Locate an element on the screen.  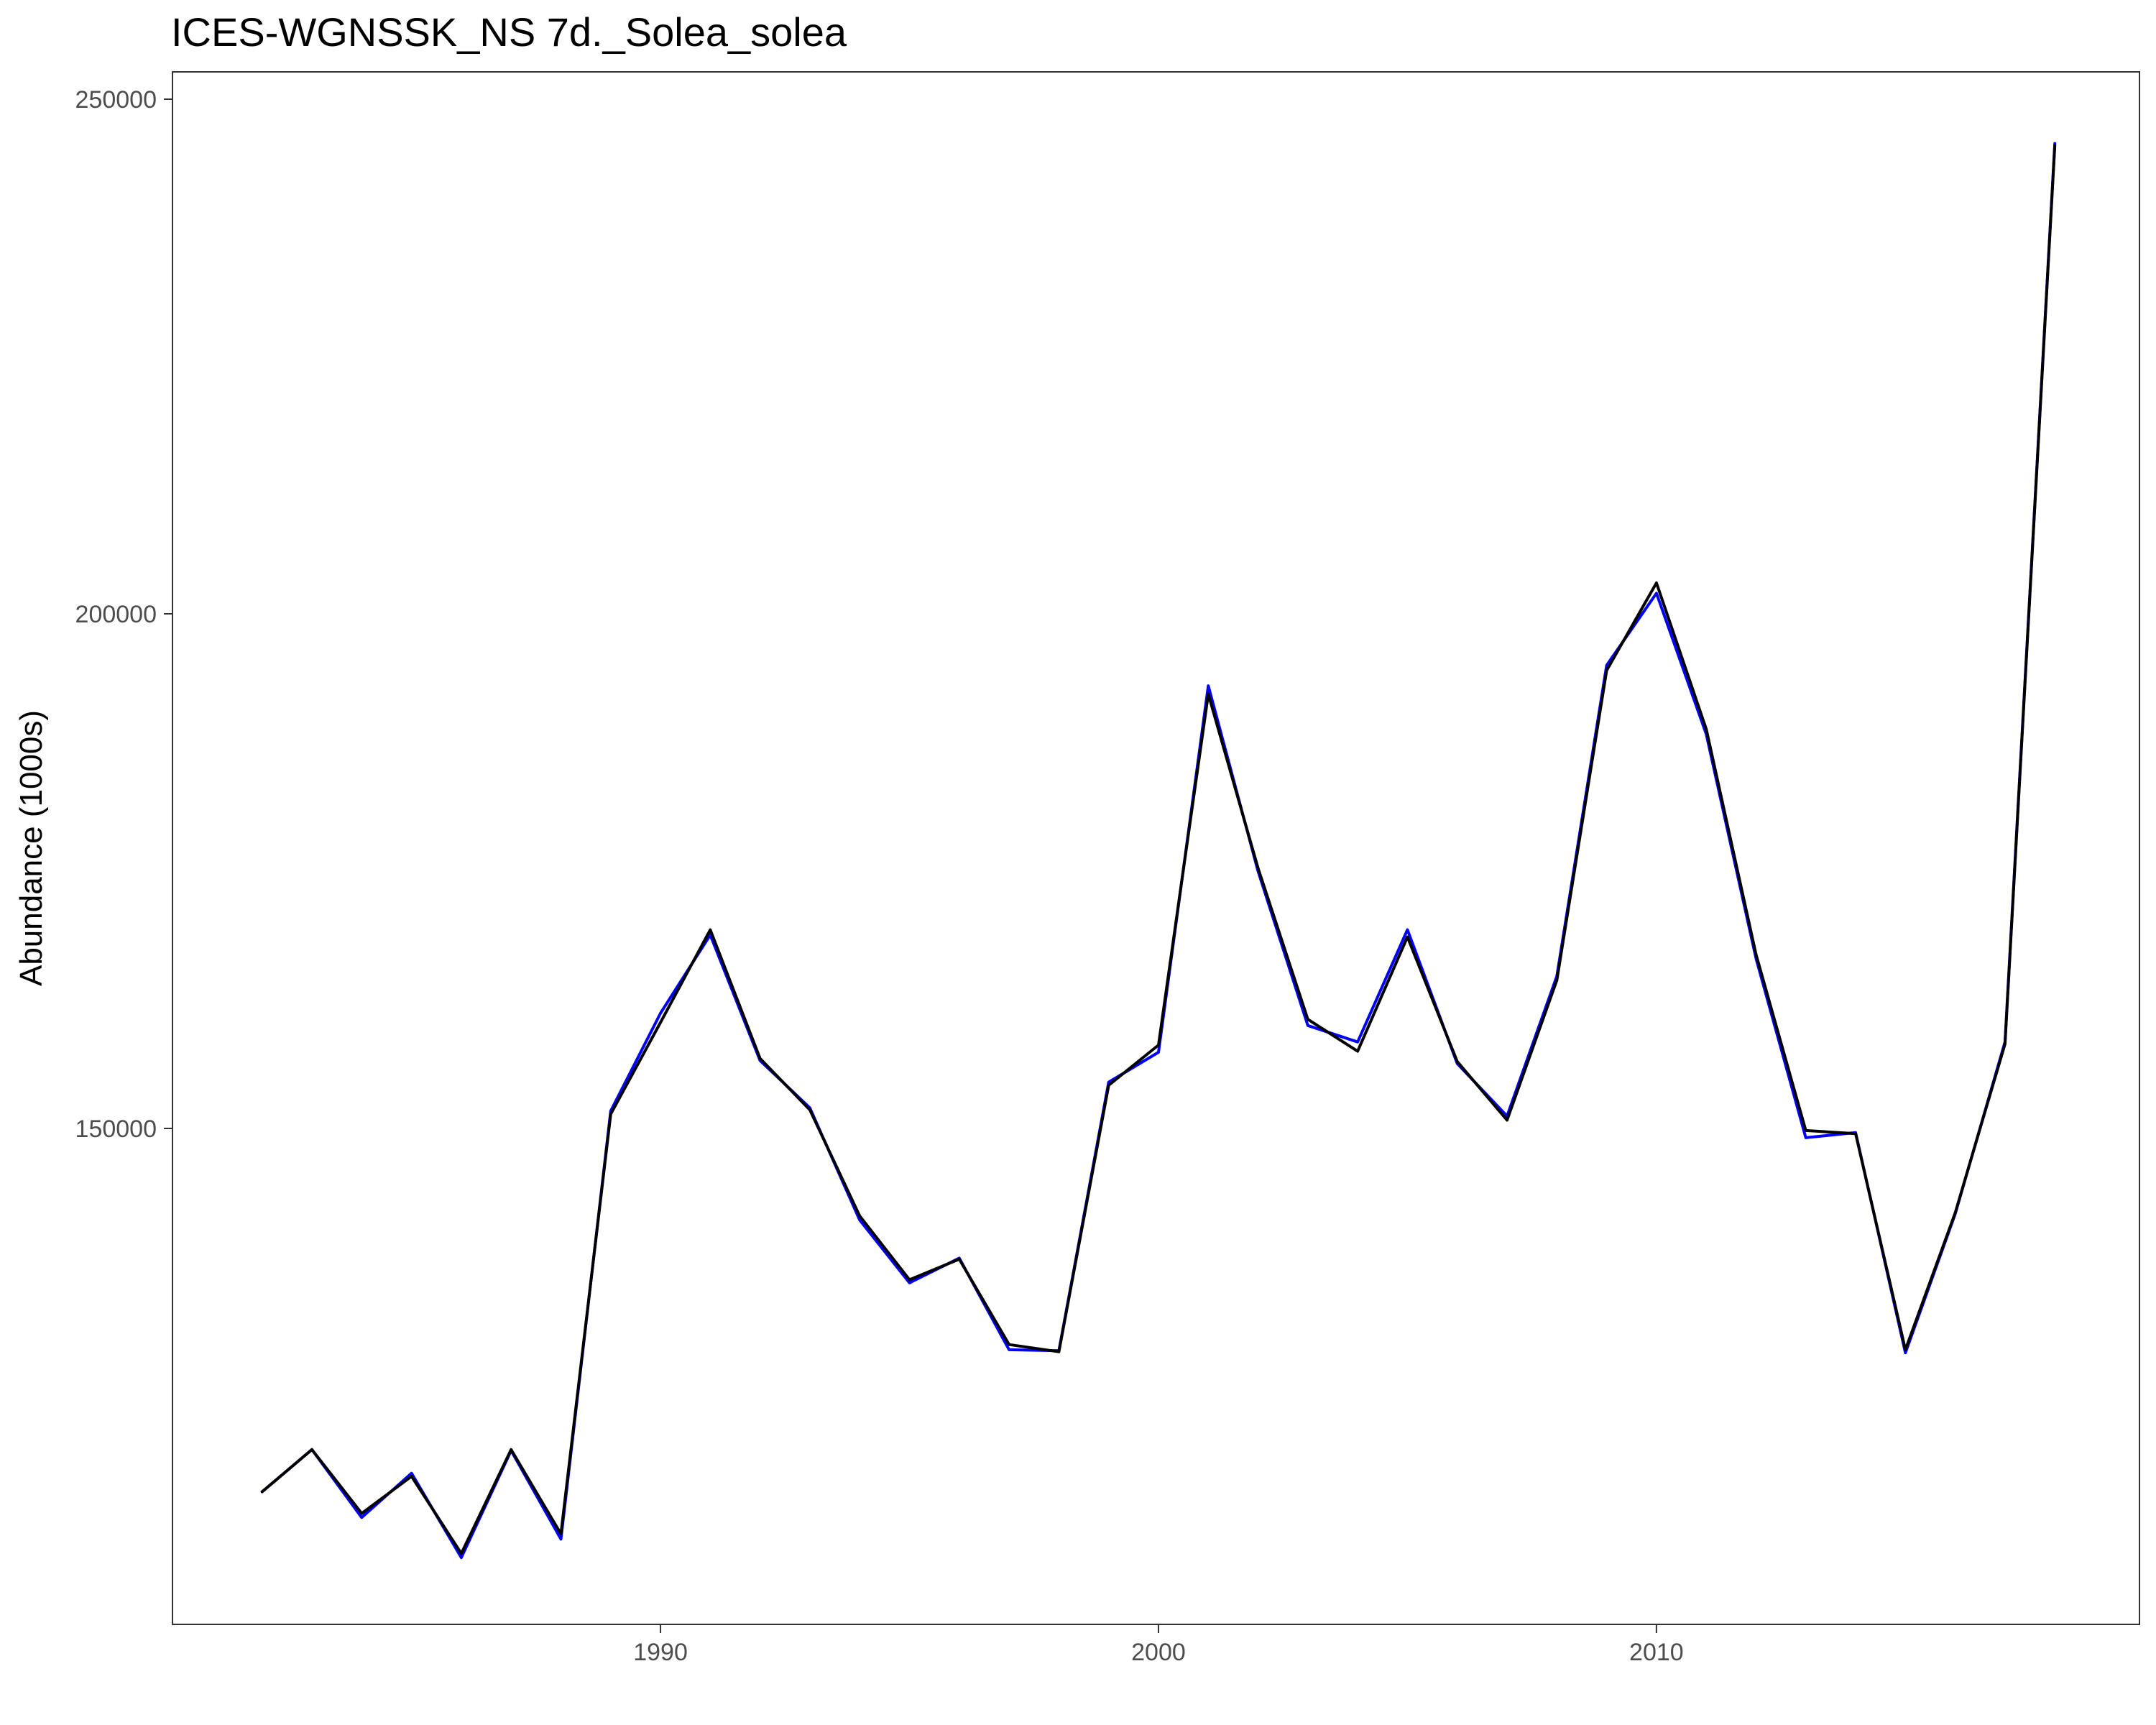
y-axis: 150000 200000 250000 is located at coordinates (123, 614).